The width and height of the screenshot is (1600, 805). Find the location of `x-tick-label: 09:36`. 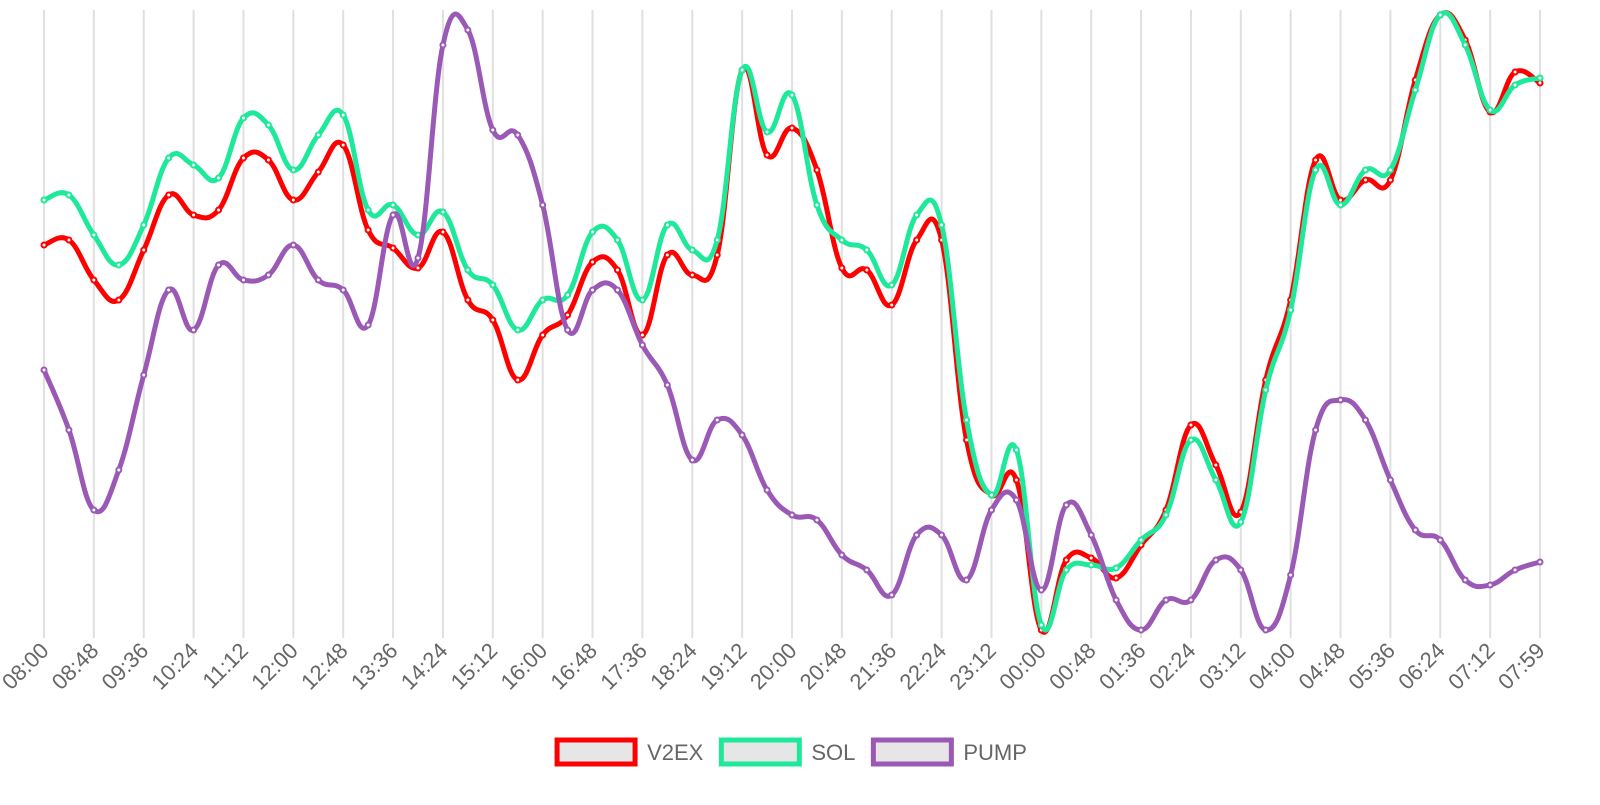

x-tick-label: 09:36 is located at coordinates (125, 666).